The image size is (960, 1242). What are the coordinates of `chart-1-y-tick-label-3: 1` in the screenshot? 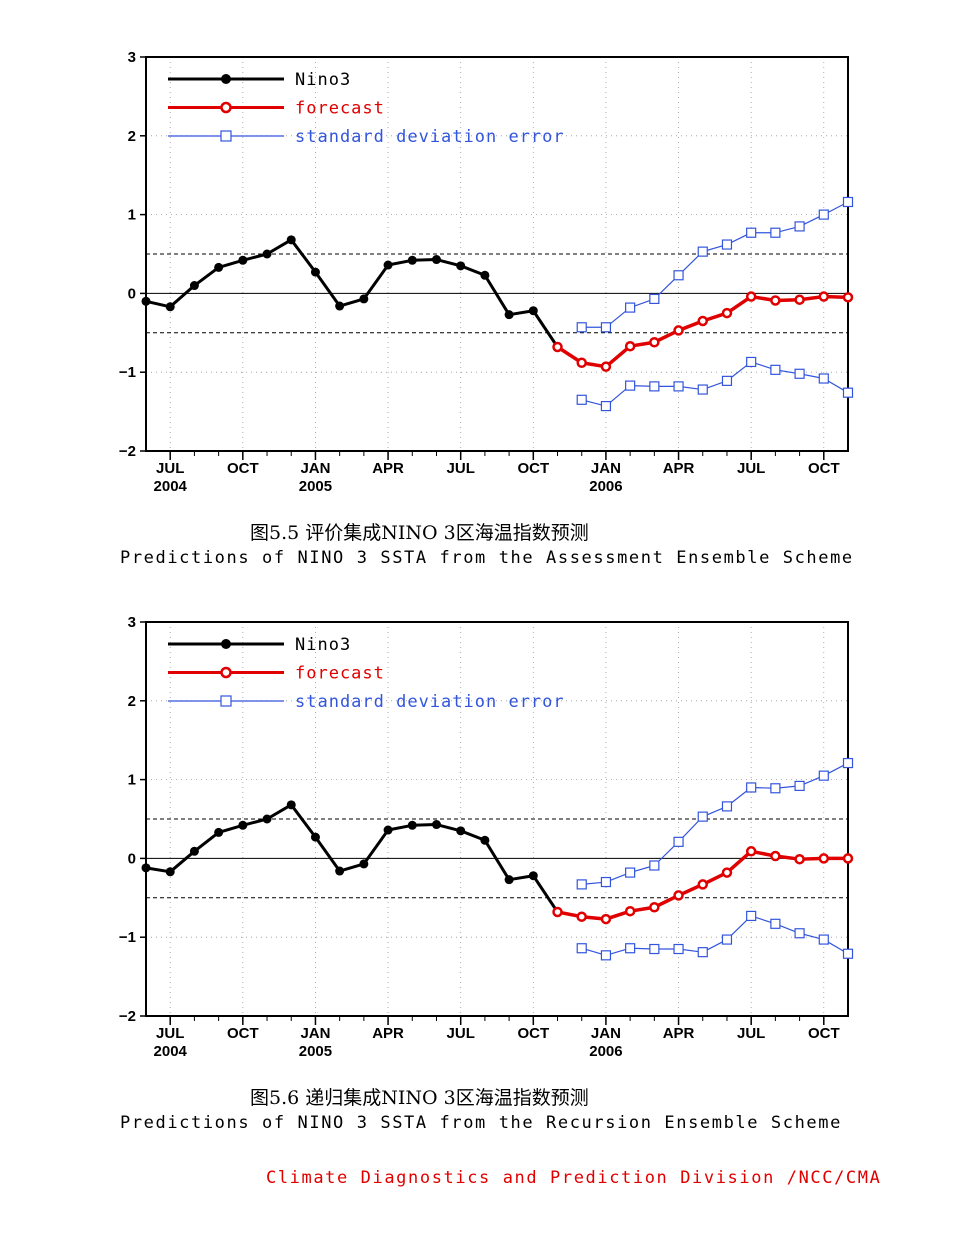 It's located at (132, 215).